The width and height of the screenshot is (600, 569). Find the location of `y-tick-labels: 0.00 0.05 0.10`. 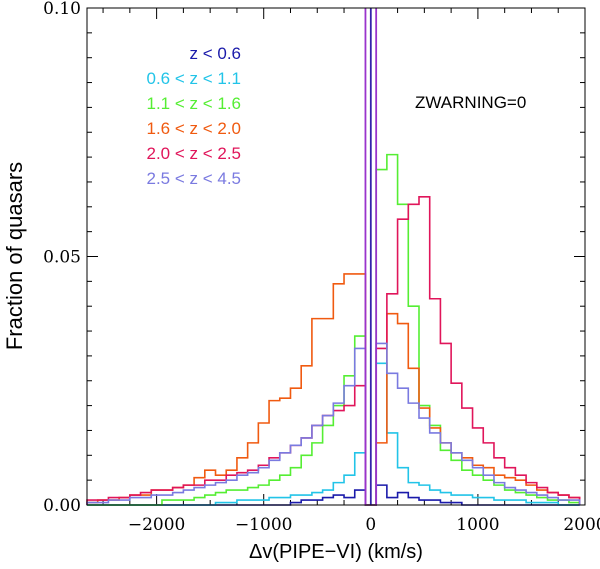

y-tick-labels: 0.00 0.05 0.10 is located at coordinates (62, 258).